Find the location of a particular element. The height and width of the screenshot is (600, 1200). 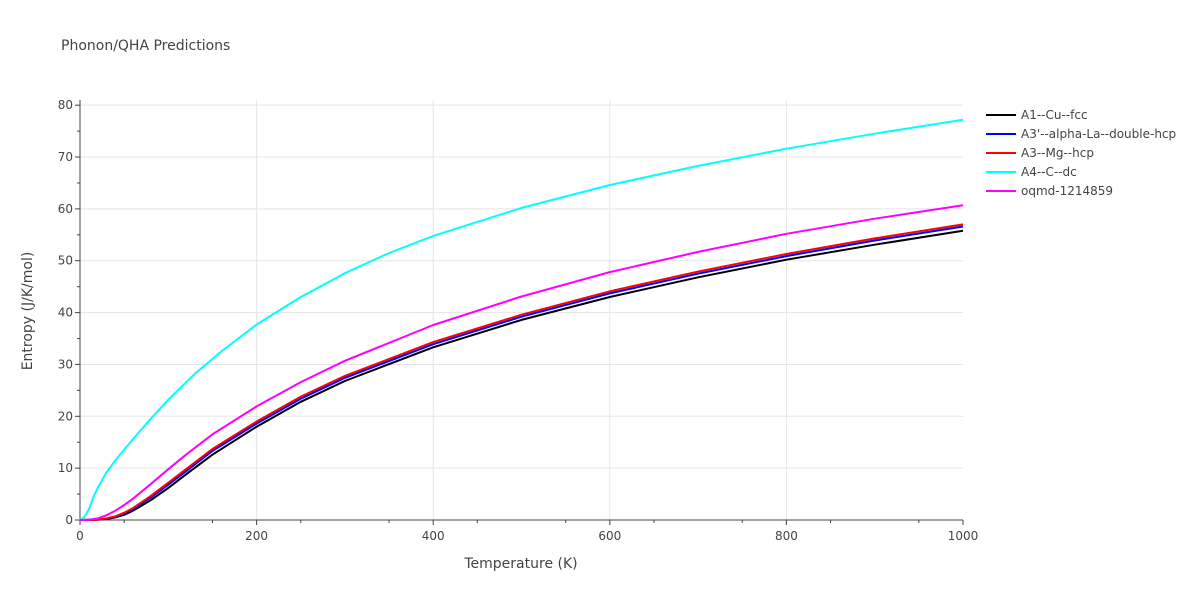

y-tick-label: 20 is located at coordinates (65, 416).